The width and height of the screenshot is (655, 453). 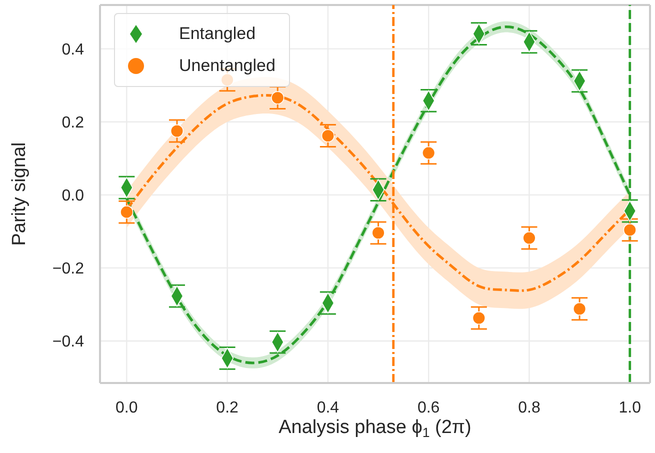 I want to click on legend-label: Unentangled, so click(x=227, y=66).